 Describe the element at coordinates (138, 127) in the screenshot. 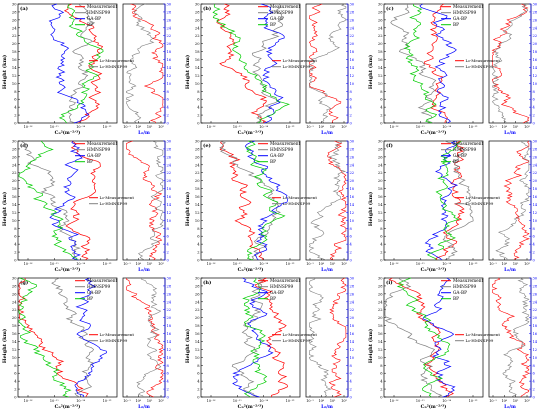

I see `x-tick-label-right: 10⁰` at that location.